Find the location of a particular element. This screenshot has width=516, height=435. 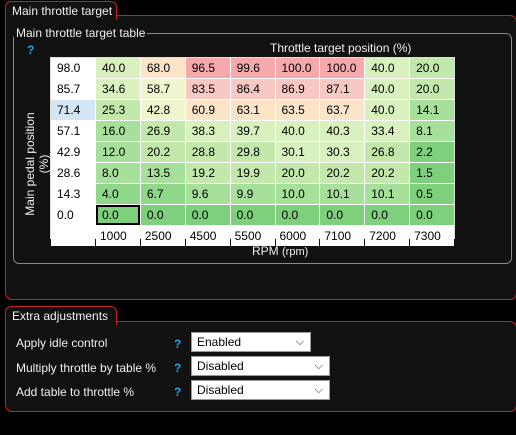

table-cell: 63.7 is located at coordinates (342, 110).